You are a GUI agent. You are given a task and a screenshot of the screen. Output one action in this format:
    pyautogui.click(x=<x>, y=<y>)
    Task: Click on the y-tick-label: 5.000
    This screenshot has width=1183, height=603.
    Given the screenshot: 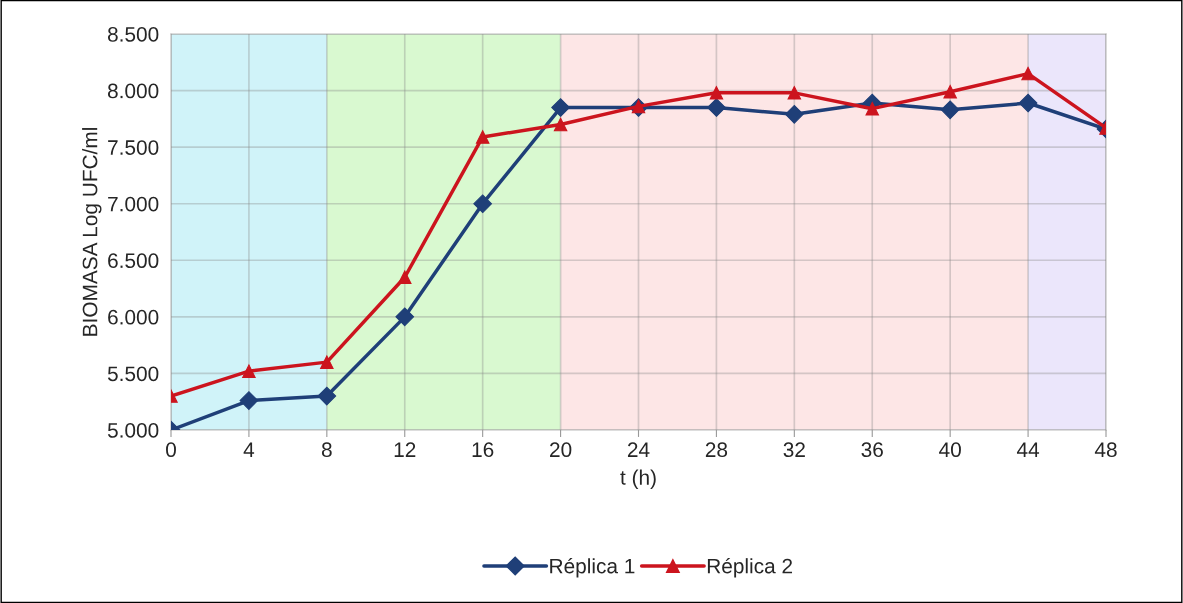 What is the action you would take?
    pyautogui.click(x=133, y=430)
    